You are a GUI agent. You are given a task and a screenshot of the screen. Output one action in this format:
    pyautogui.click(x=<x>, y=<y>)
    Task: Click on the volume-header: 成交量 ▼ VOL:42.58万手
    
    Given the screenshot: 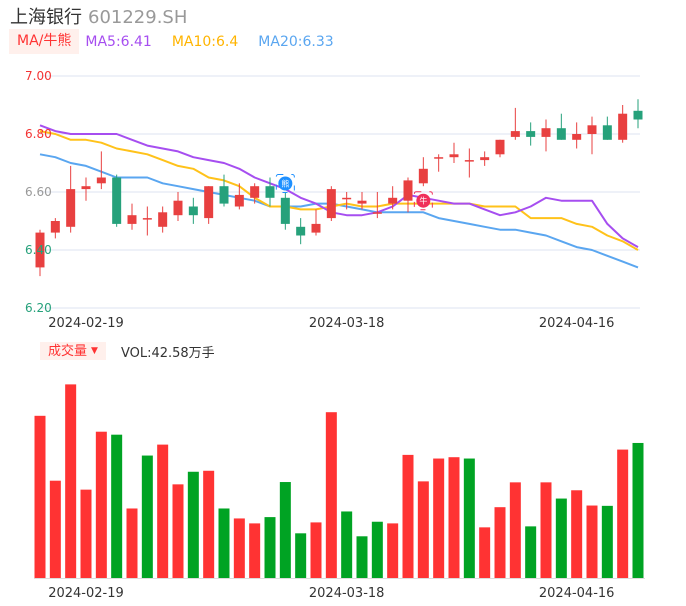 What is the action you would take?
    pyautogui.click(x=127, y=351)
    